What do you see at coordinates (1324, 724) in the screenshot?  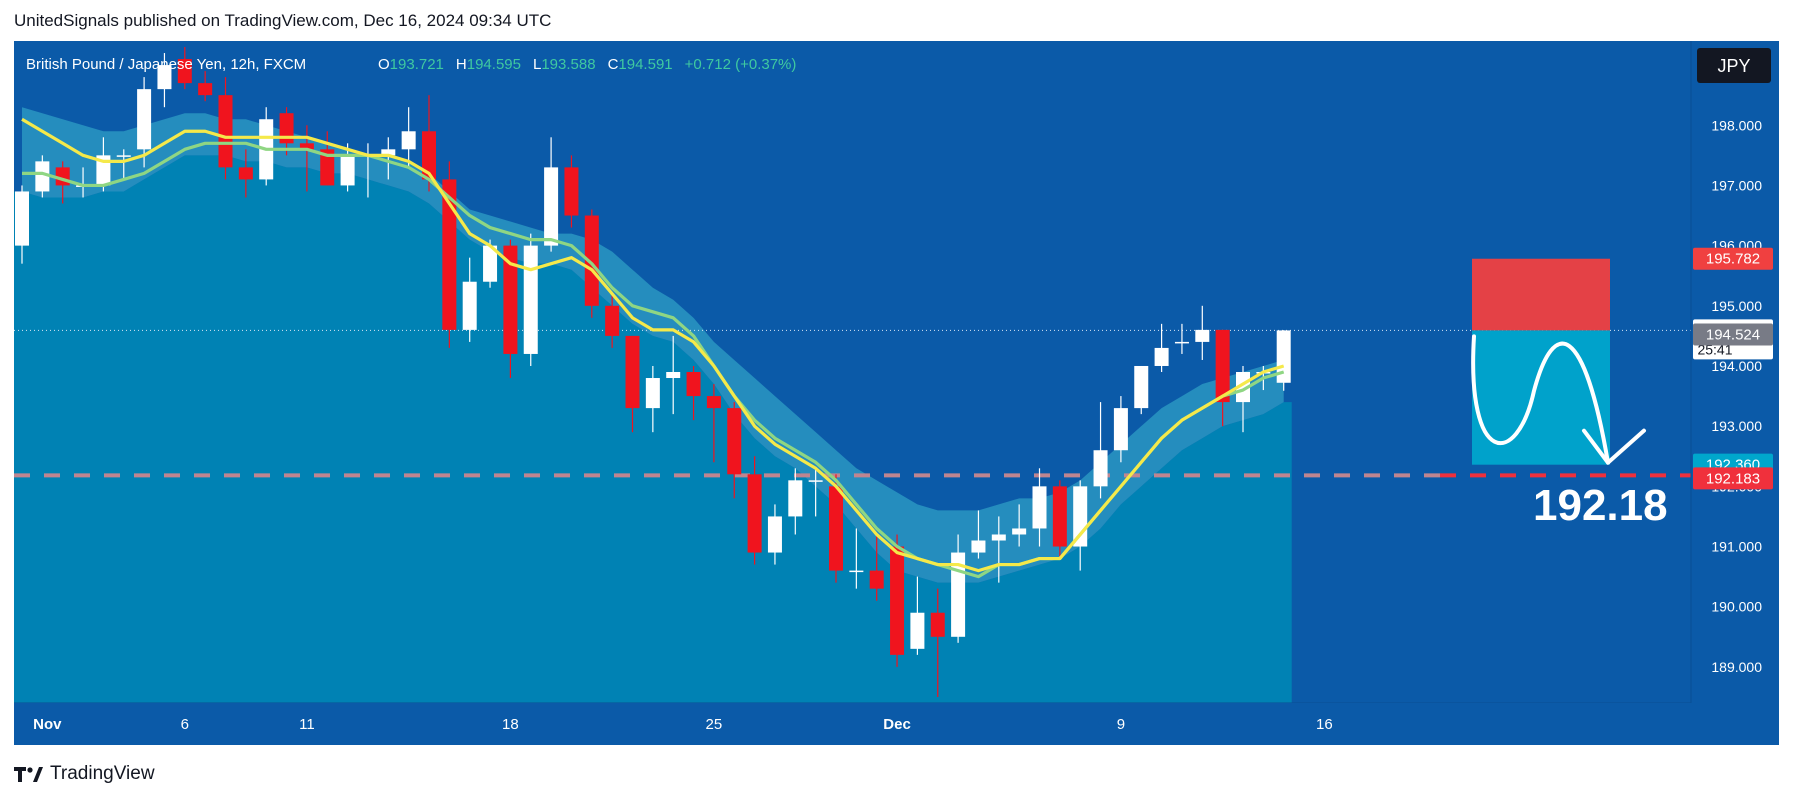 I see `time-tick-label: 16` at bounding box center [1324, 724].